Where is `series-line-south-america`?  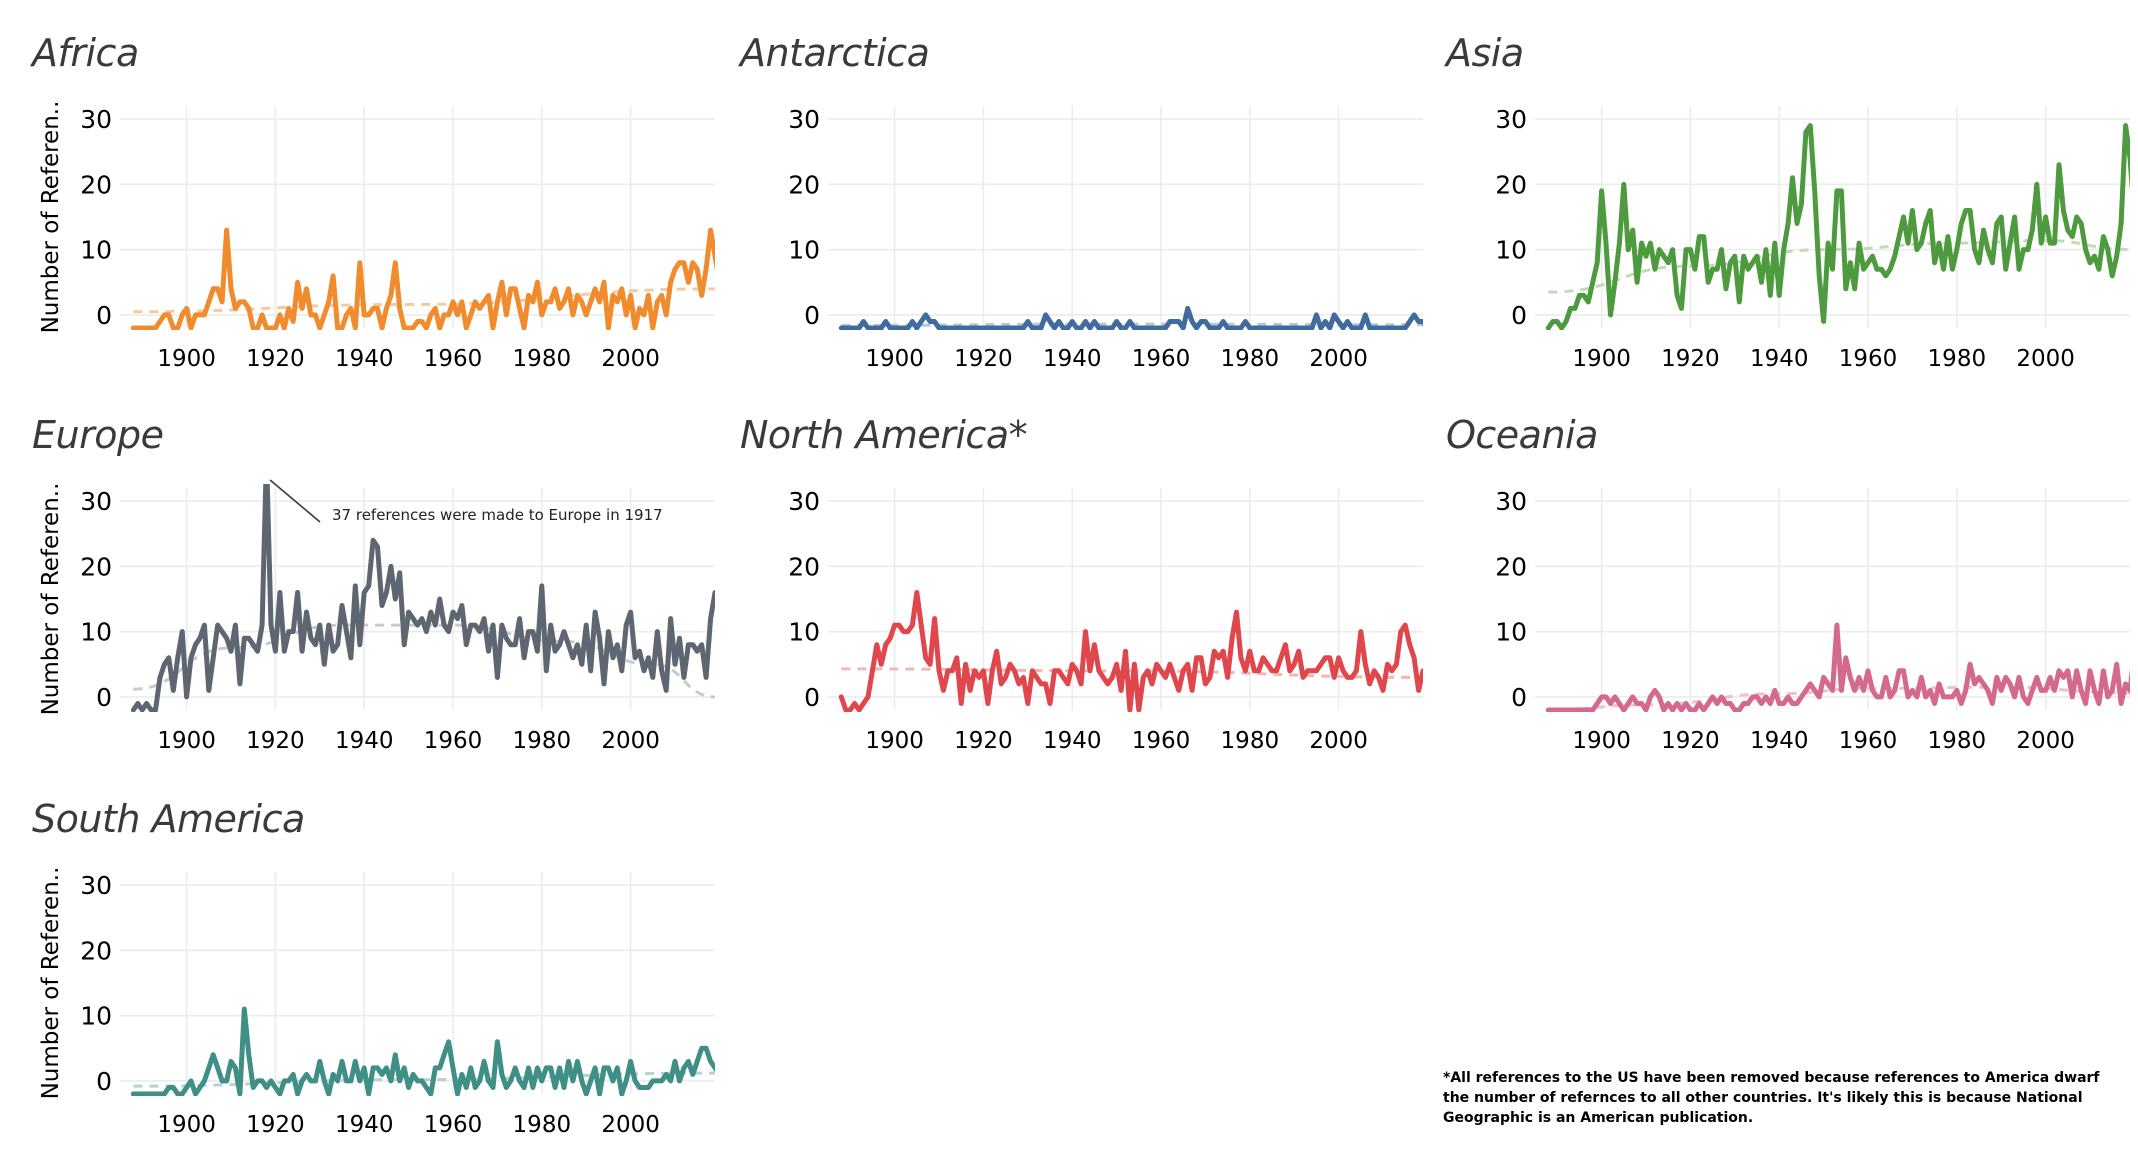
series-line-south-america is located at coordinates (422, 1051).